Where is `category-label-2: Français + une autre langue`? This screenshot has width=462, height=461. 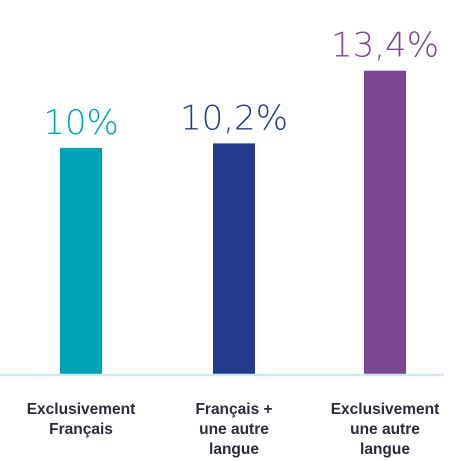 category-label-2: Français + une autre langue is located at coordinates (233, 429).